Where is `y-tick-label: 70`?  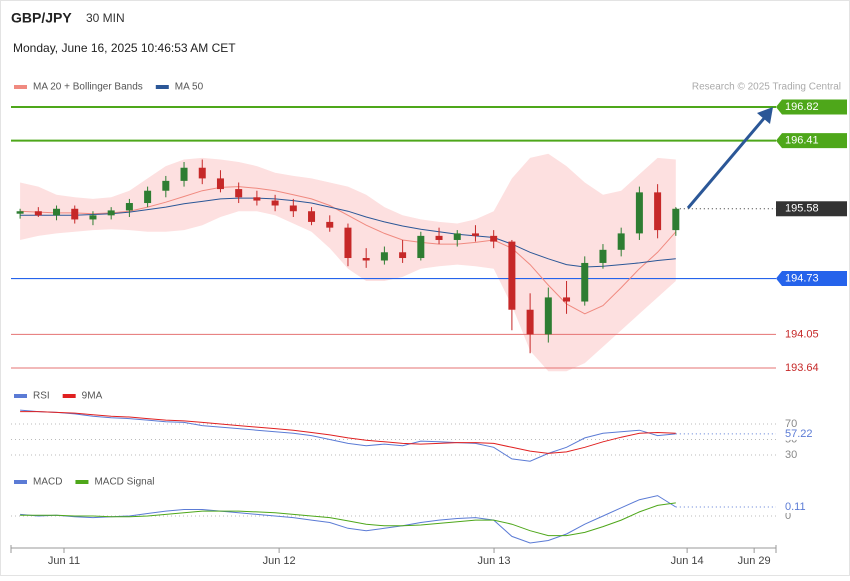 y-tick-label: 70 is located at coordinates (791, 424).